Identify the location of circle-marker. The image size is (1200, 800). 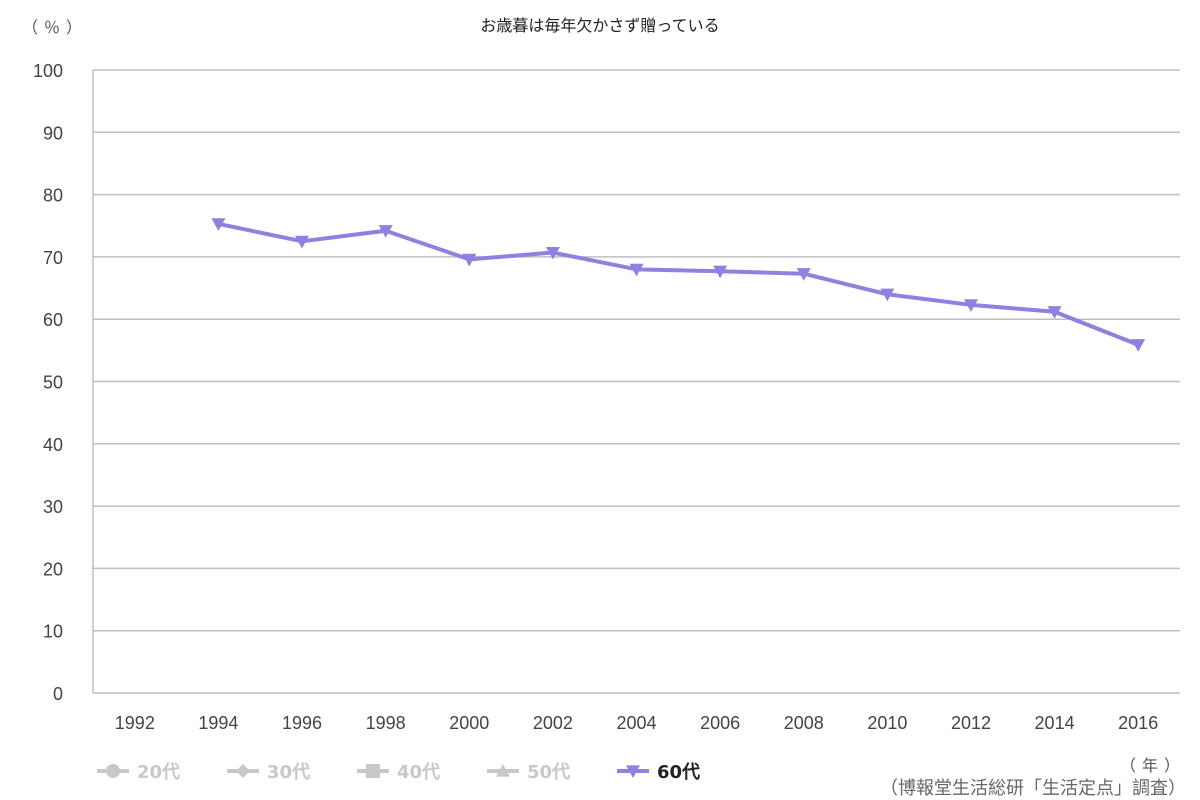
(113, 771).